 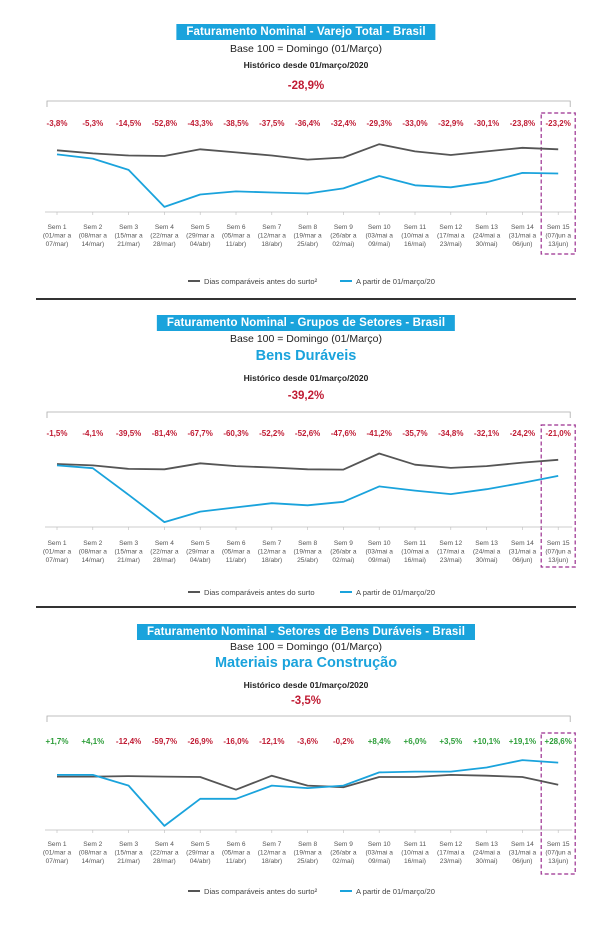 What do you see at coordinates (235, 741) in the screenshot?
I see `change-label: -16,0%` at bounding box center [235, 741].